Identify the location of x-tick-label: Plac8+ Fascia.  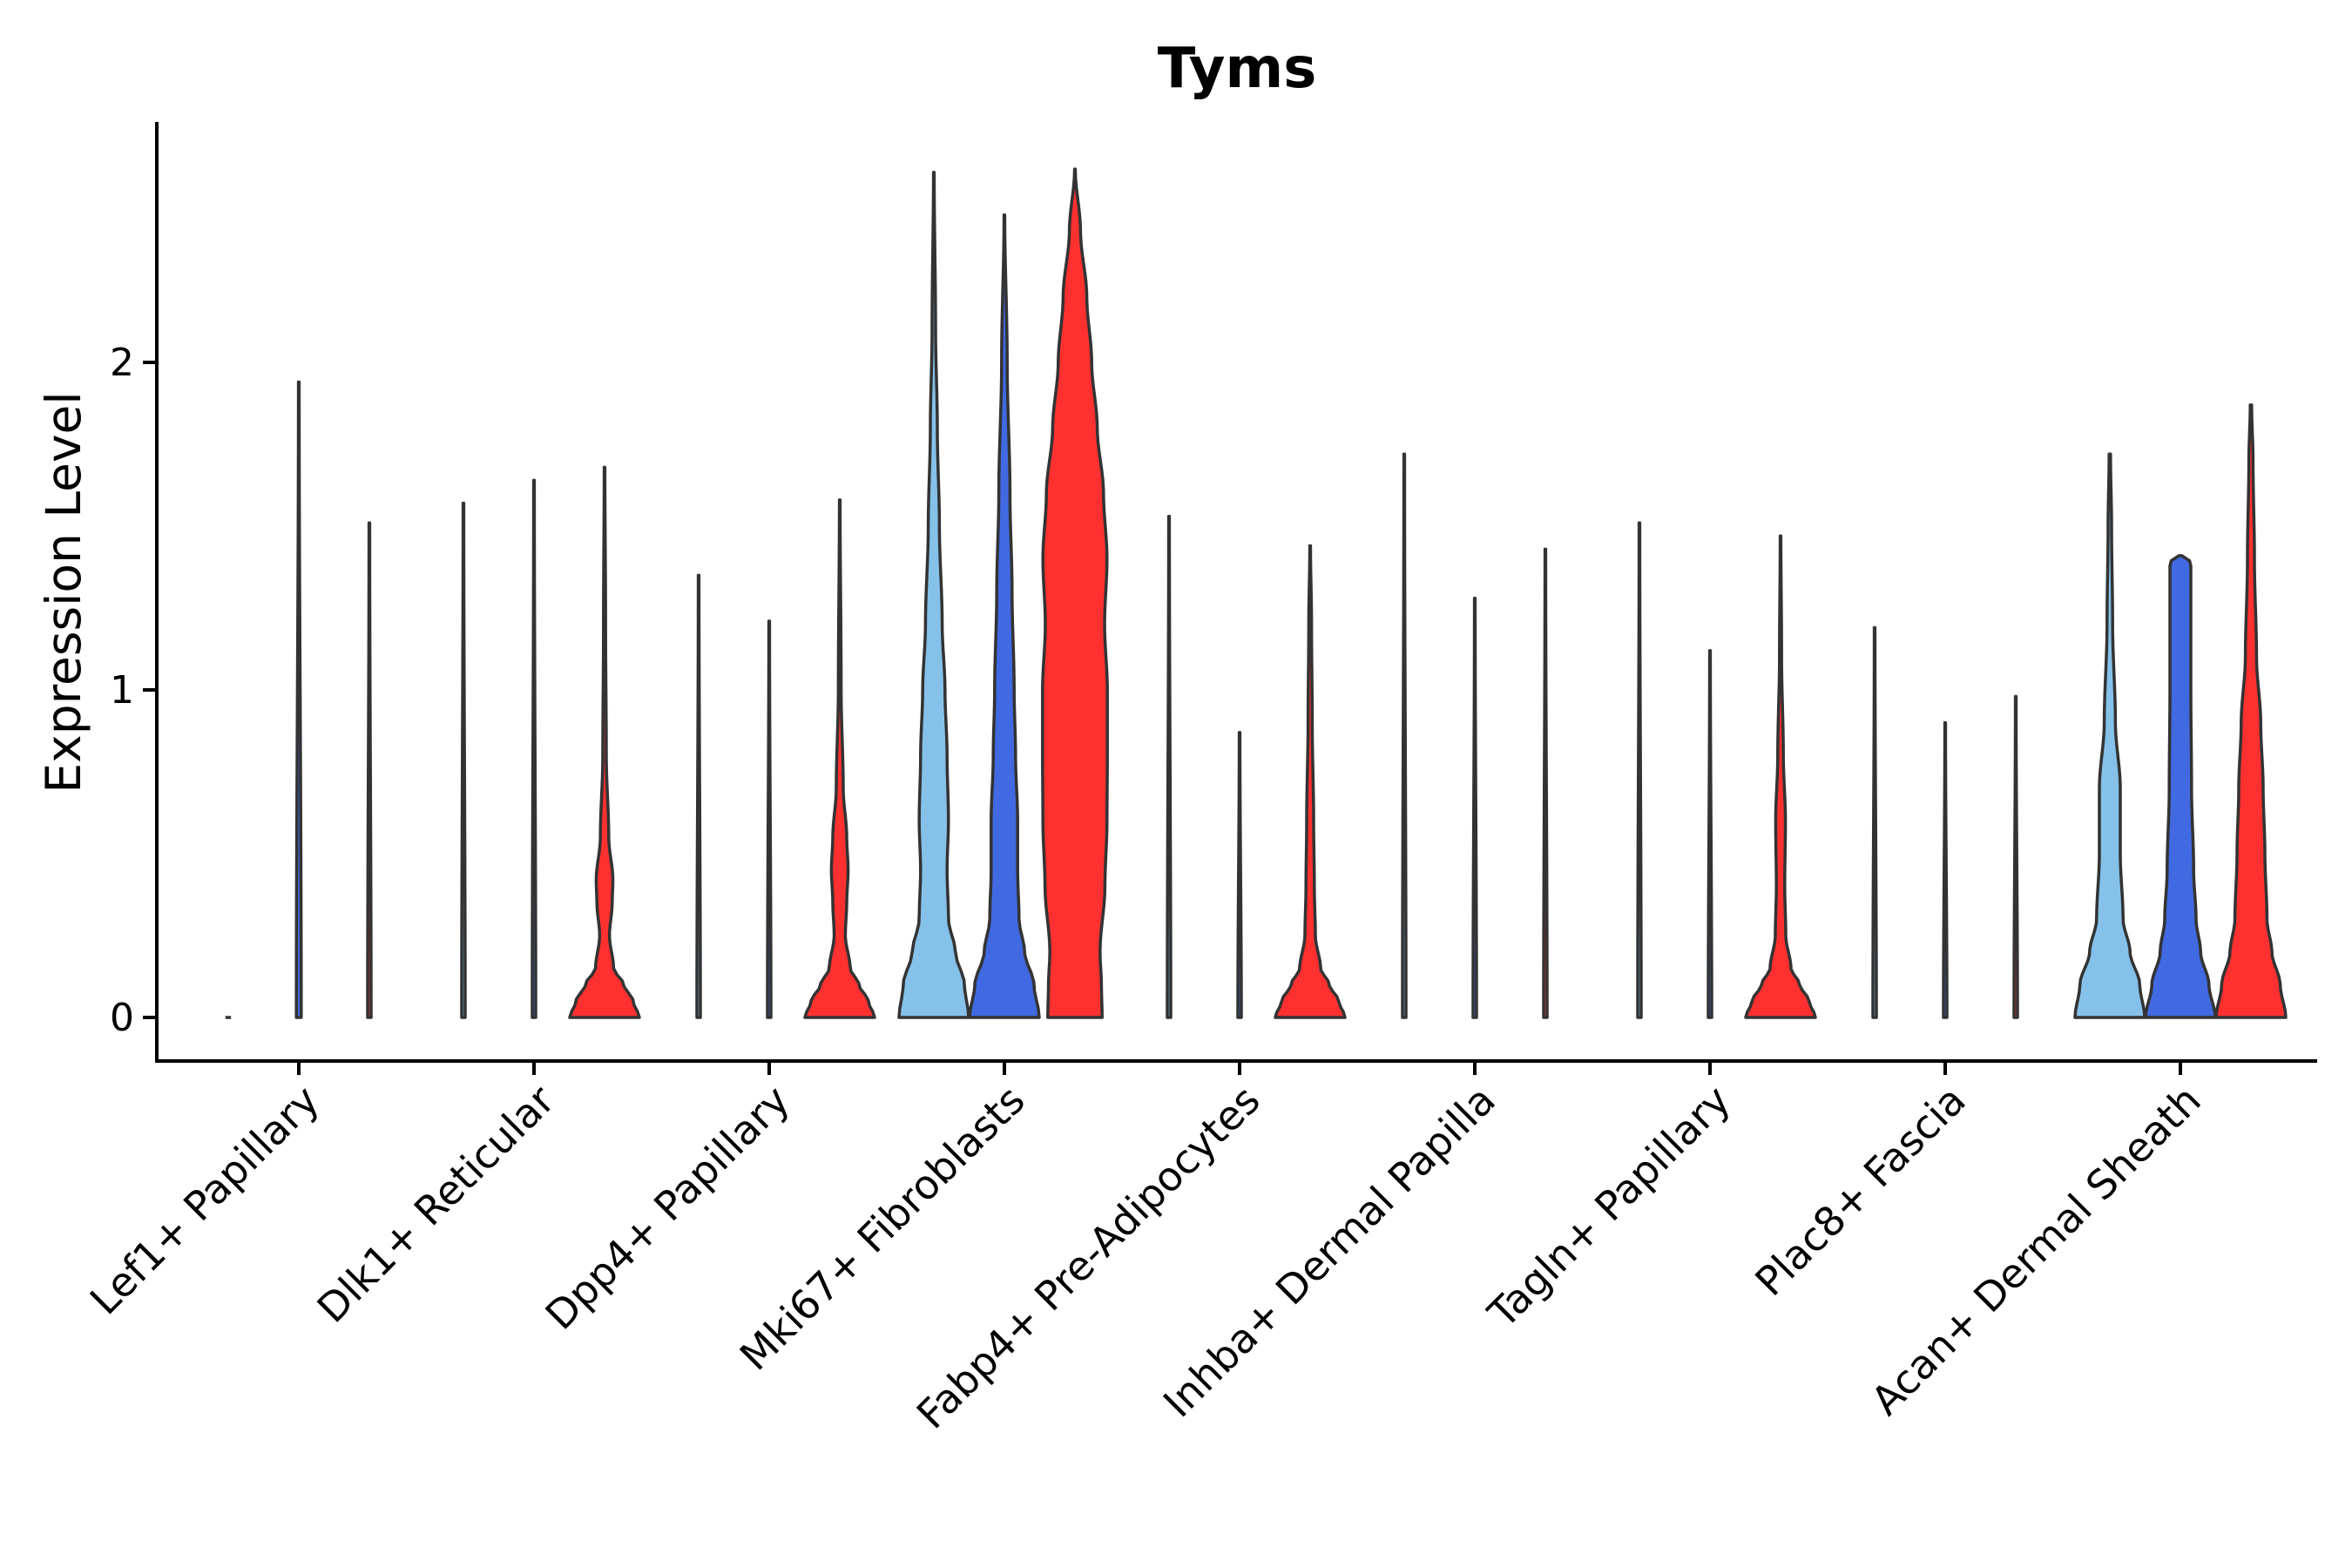
(1860, 1191).